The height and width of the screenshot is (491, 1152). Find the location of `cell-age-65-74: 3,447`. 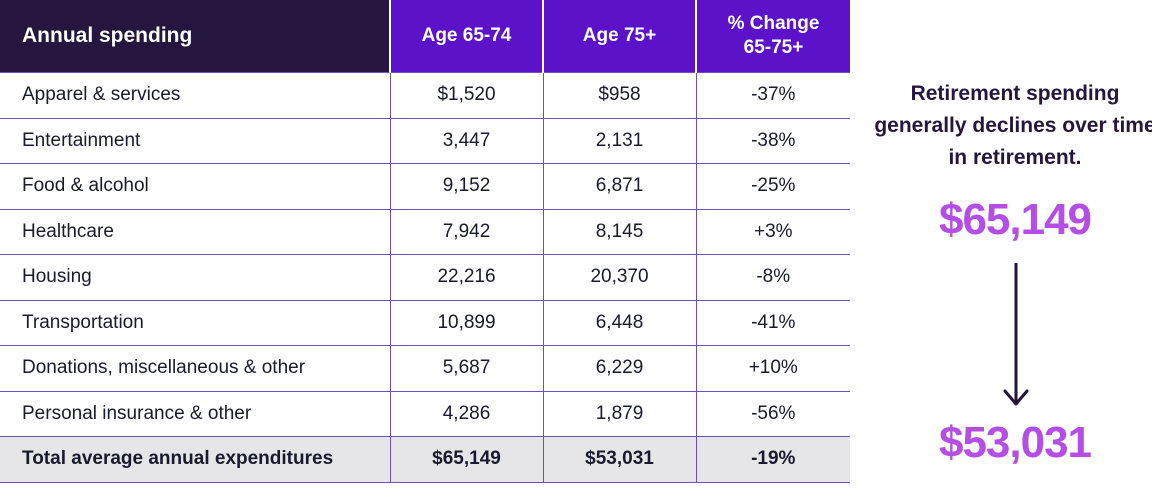

cell-age-65-74: 3,447 is located at coordinates (466, 140).